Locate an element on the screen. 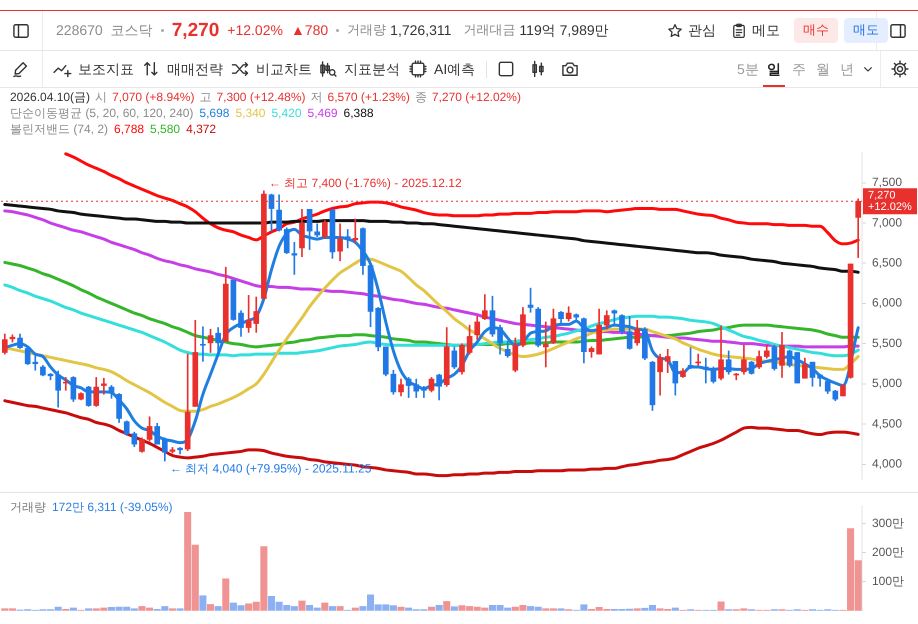  text: 지표분석 is located at coordinates (372, 69).